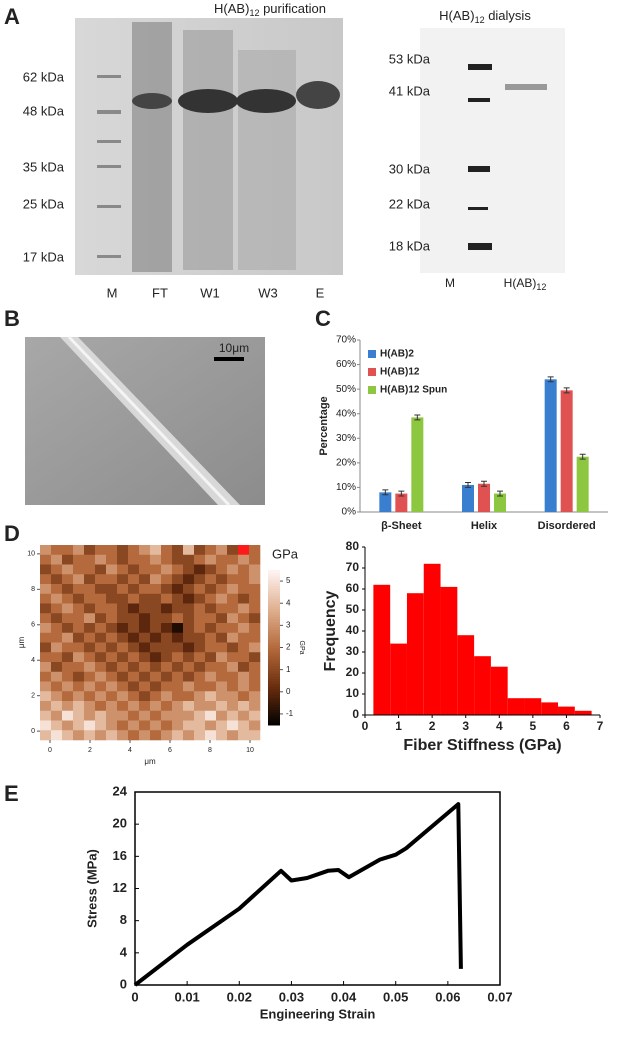 The height and width of the screenshot is (1039, 618). I want to click on y-tick-label: 60, so click(353, 588).